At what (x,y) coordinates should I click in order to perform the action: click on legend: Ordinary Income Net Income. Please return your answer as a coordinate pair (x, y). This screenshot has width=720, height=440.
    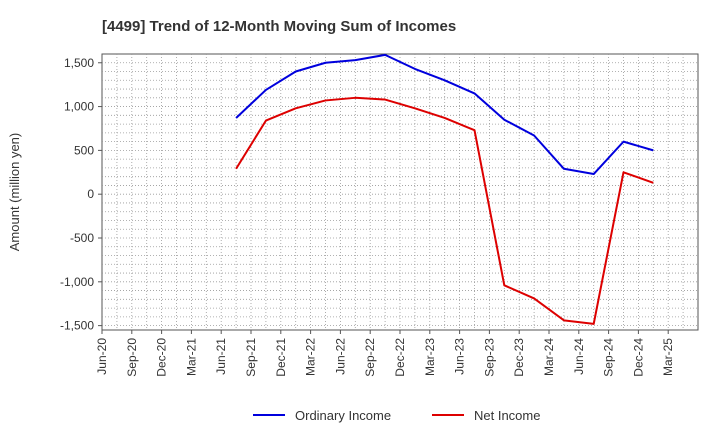
    Looking at the image, I should click on (396, 415).